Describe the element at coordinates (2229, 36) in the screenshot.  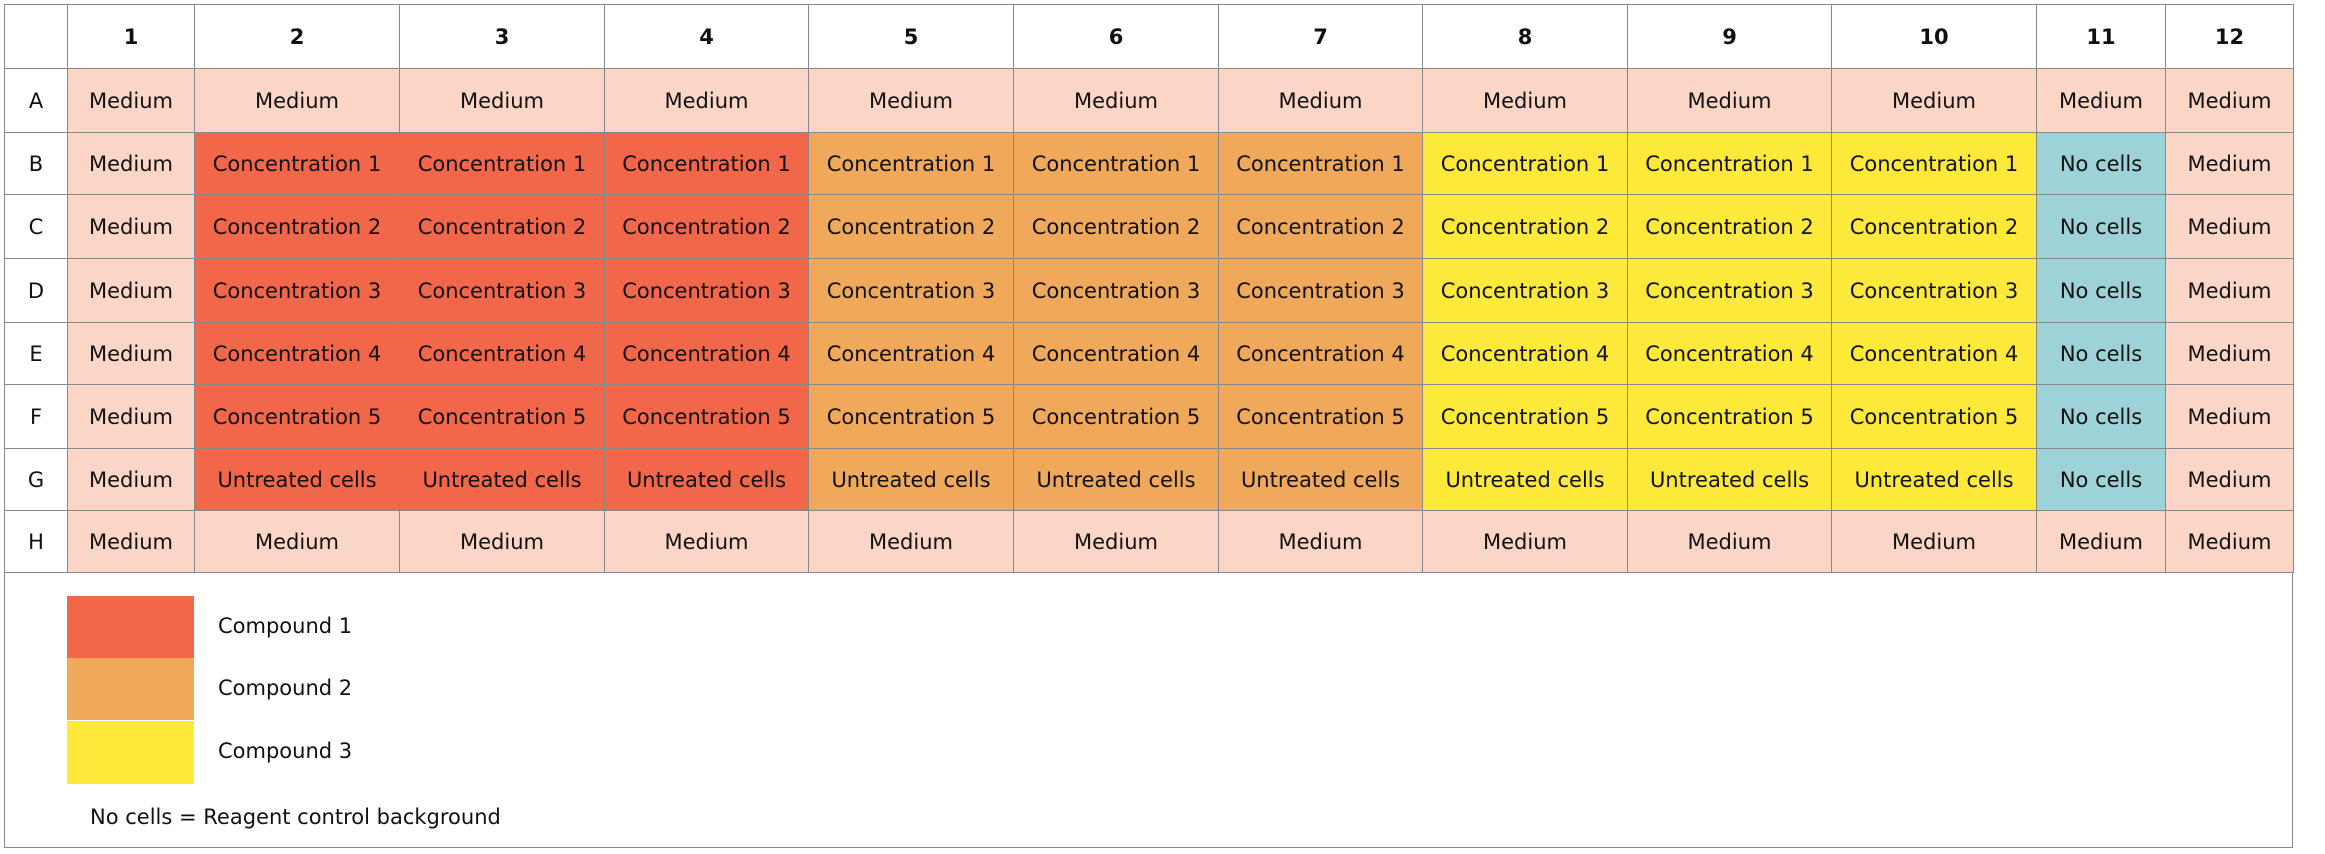
I see `column-header: 12` at that location.